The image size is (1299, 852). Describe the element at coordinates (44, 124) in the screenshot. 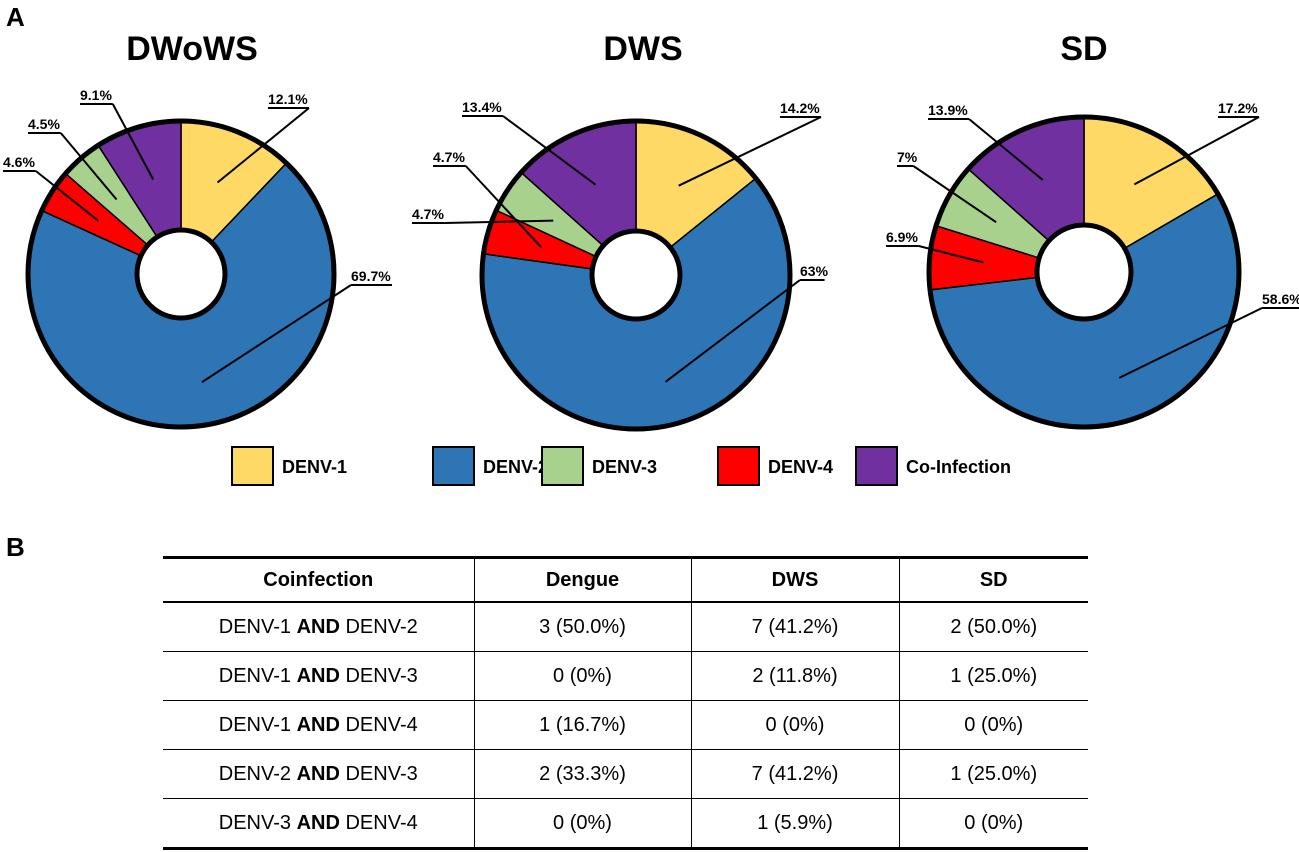

I see `pie-label: 4.5%` at that location.